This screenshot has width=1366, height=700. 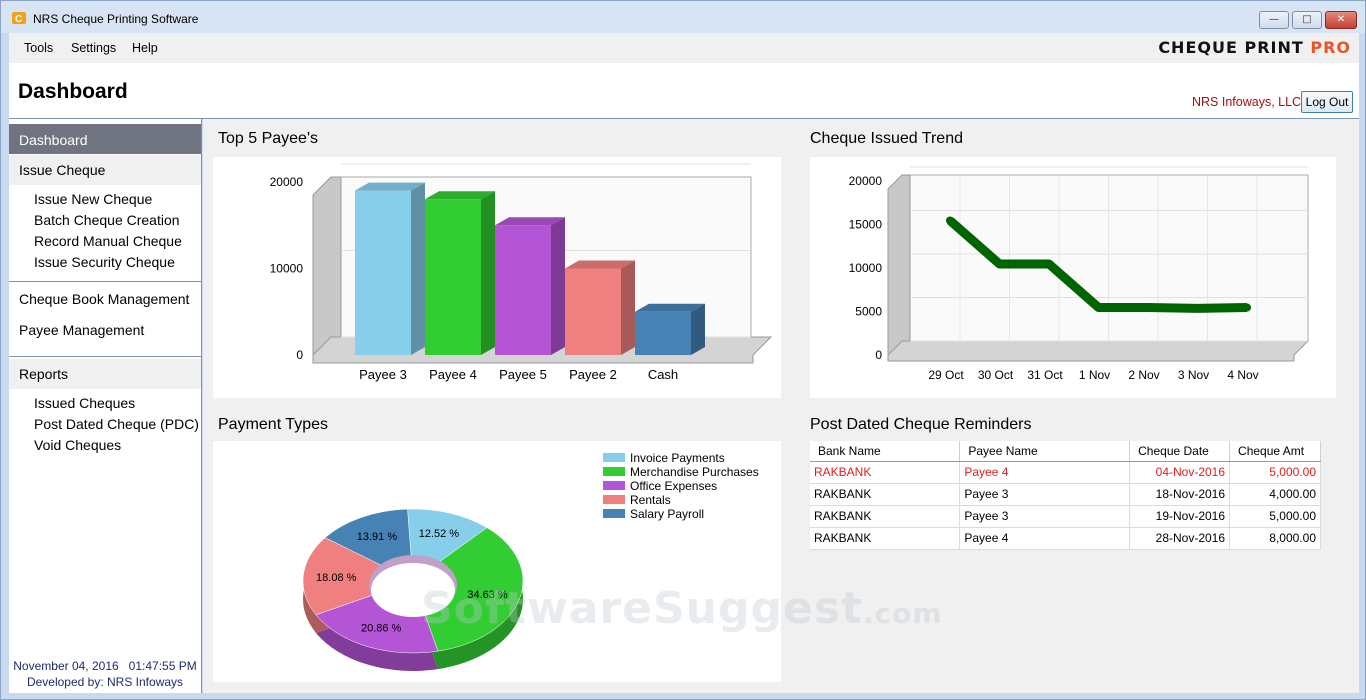 I want to click on pdc-title: Post Dated Cheque Reminders, so click(x=921, y=424).